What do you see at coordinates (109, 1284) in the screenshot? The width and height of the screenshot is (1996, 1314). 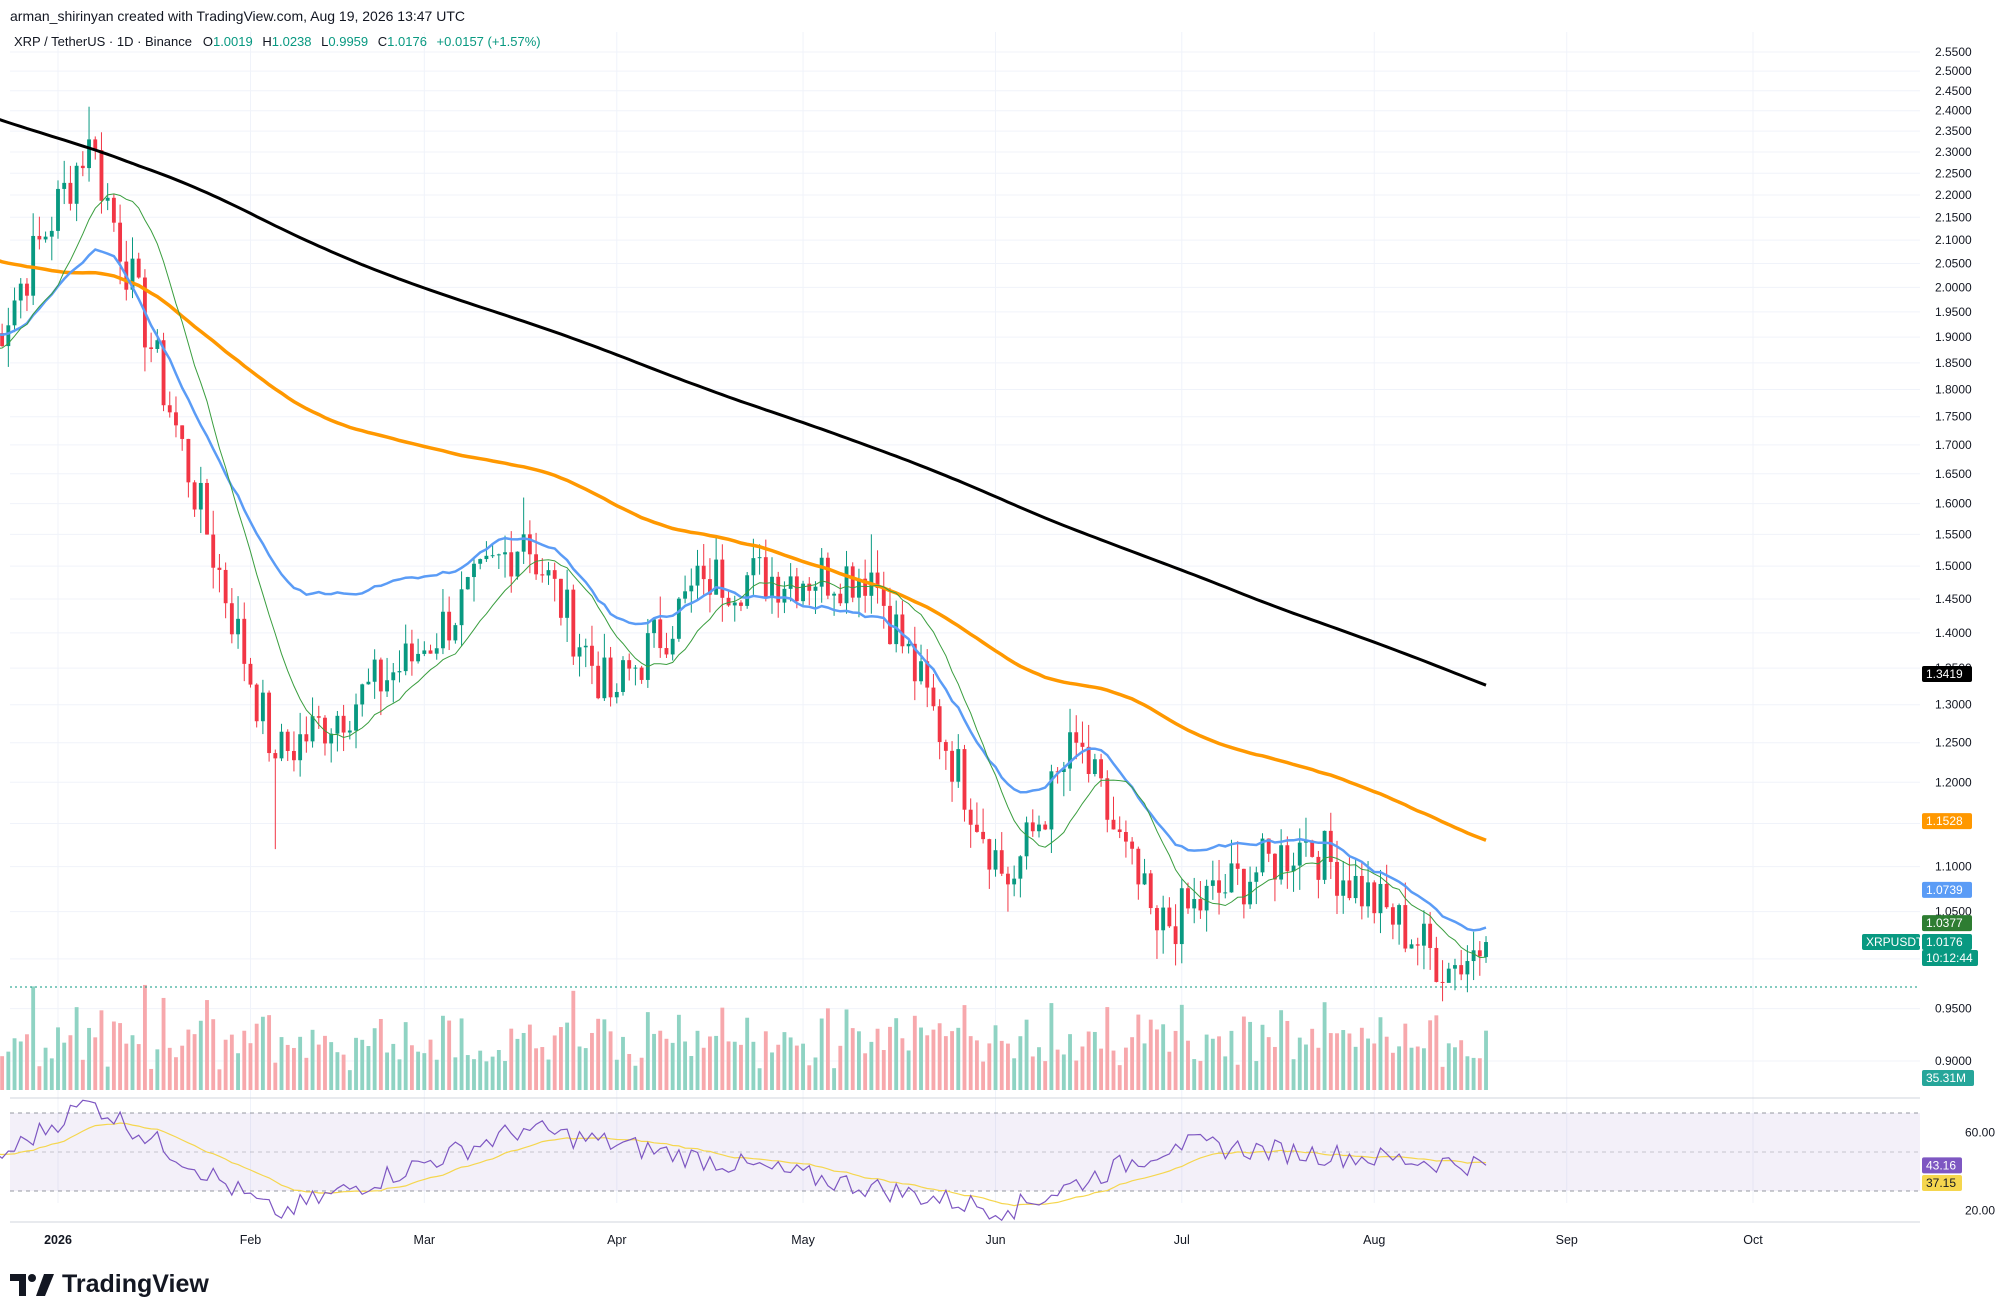 I see `tradingview-branding: TradingView` at bounding box center [109, 1284].